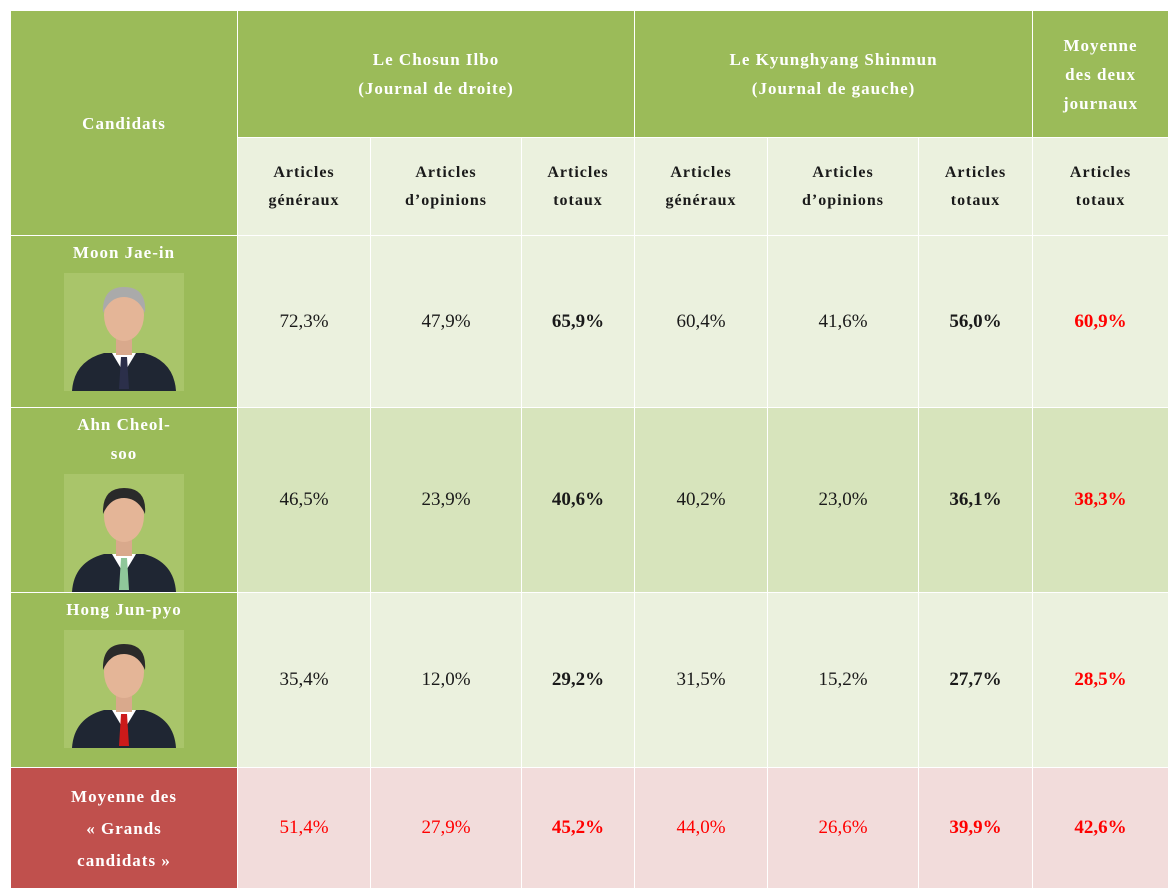  Describe the element at coordinates (976, 828) in the screenshot. I see `value-cell: 39,9%` at that location.